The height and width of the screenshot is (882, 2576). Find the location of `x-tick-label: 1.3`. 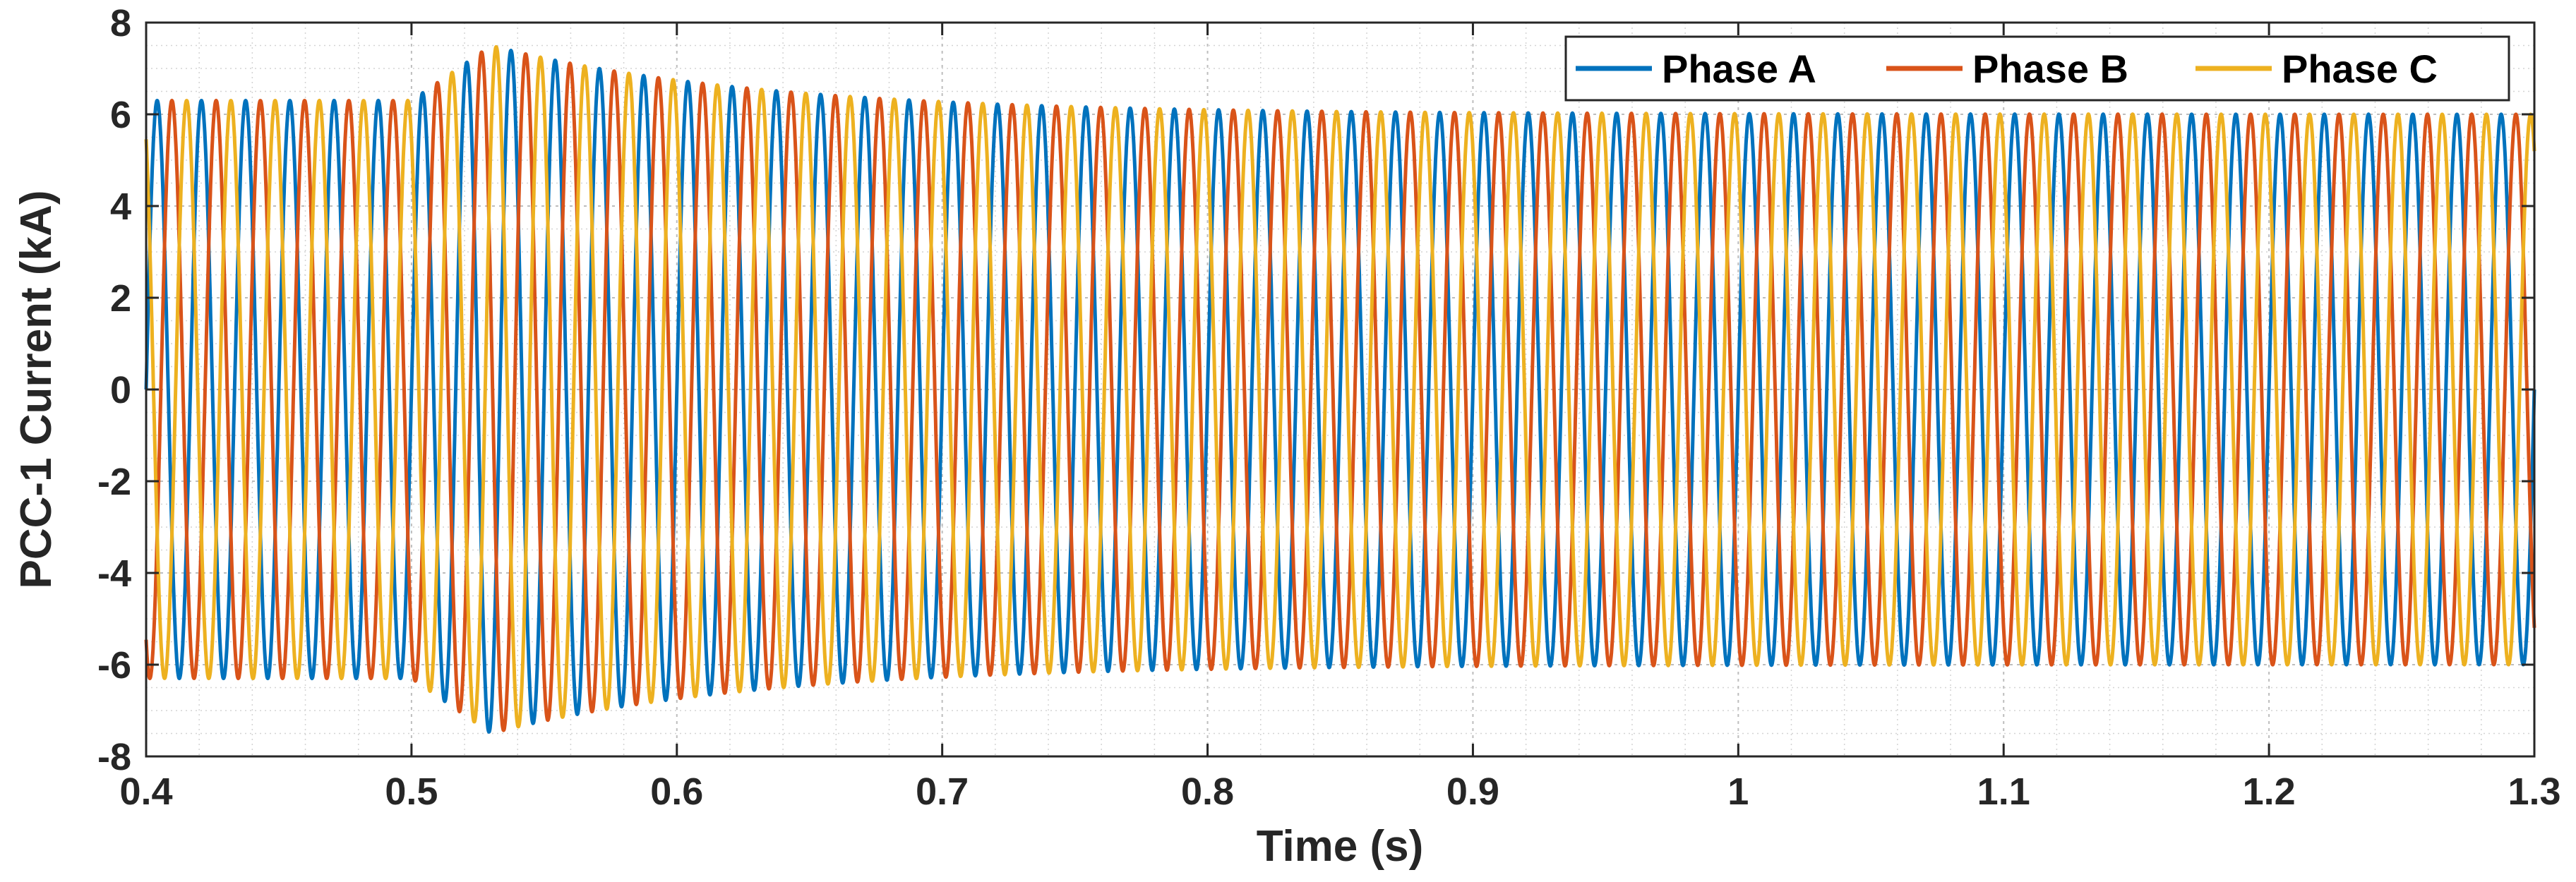

x-tick-label: 1.3 is located at coordinates (2534, 792).